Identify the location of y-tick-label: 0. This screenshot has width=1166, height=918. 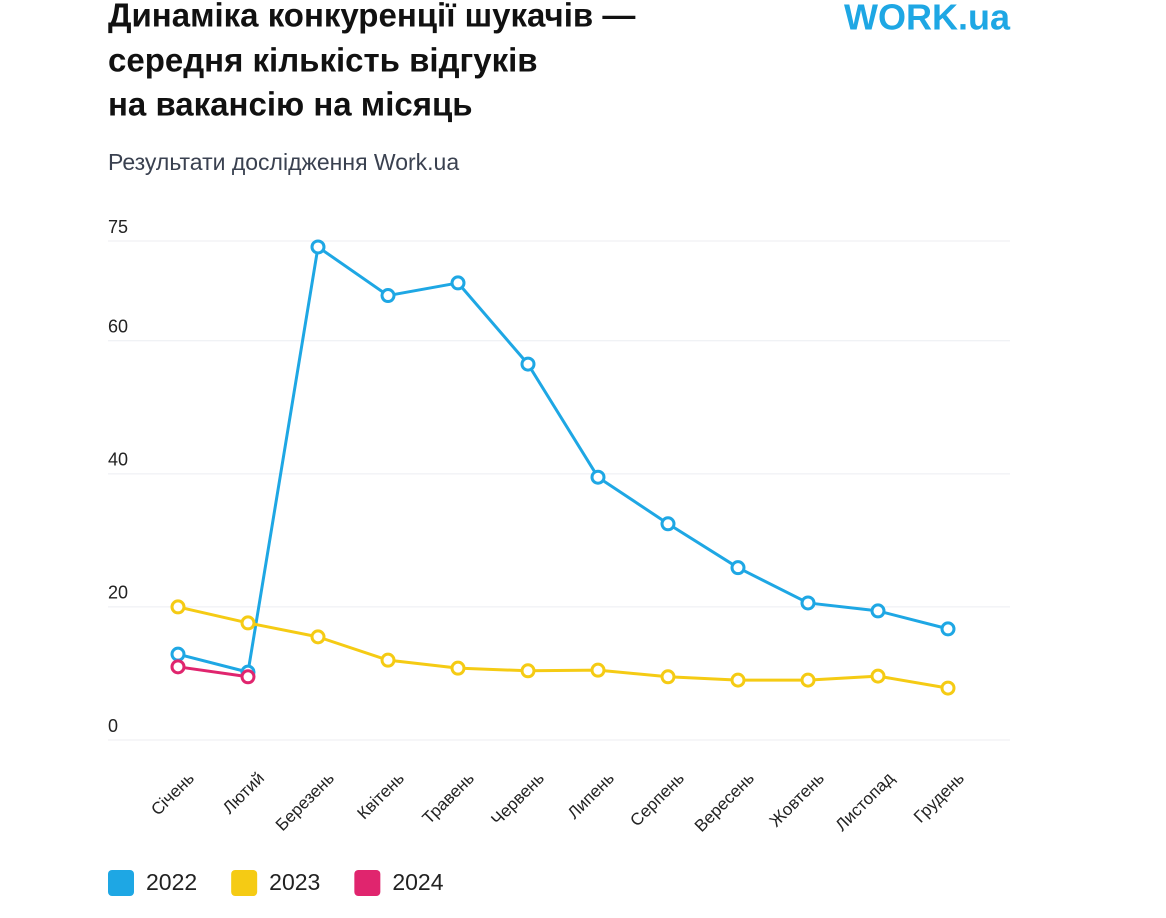
(113, 726).